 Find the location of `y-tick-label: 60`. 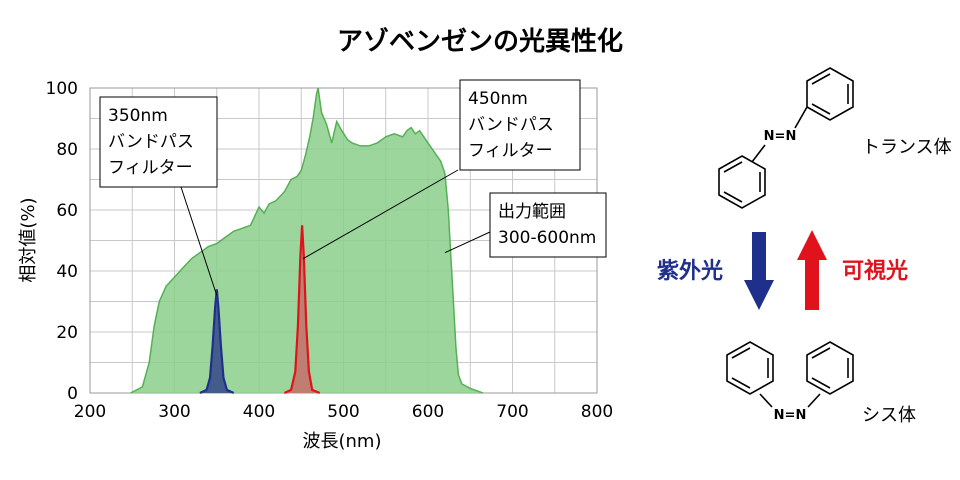

y-tick-label: 60 is located at coordinates (67, 211).